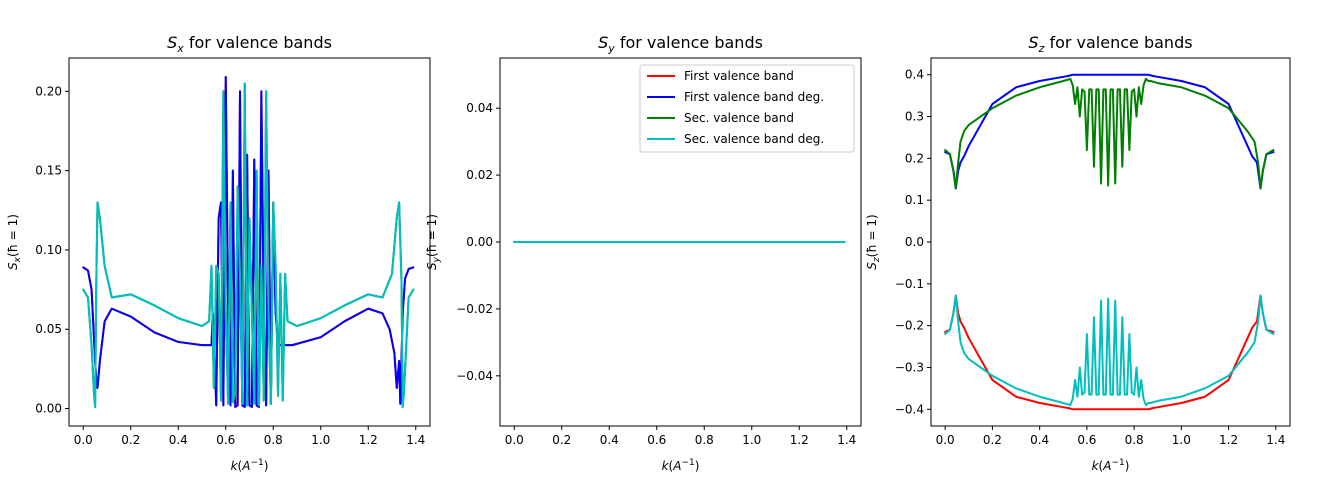 This screenshot has width=1322, height=480. I want to click on y-axis-label: Sx(ħ = 1), so click(14, 242).